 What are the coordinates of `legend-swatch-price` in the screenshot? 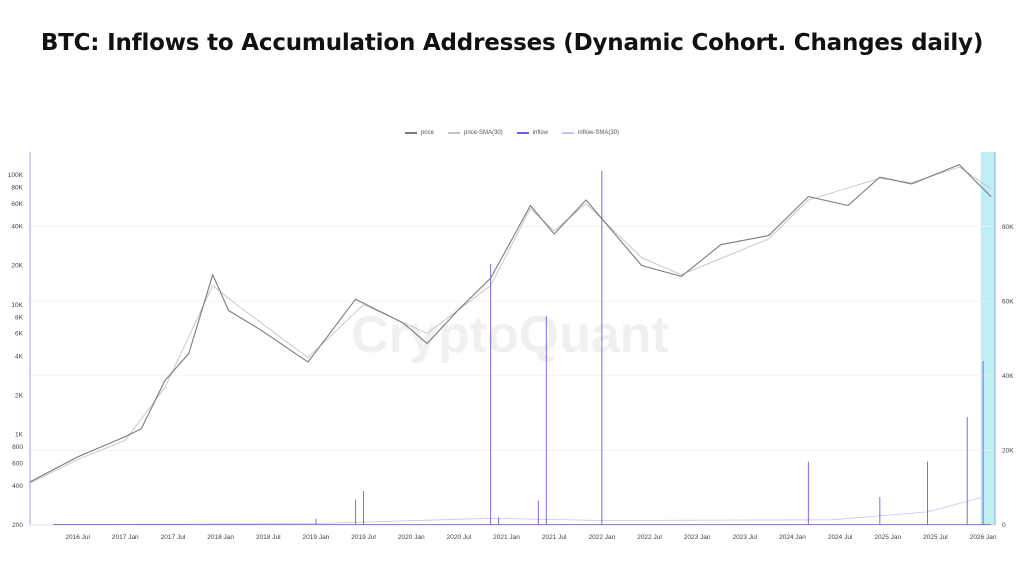 It's located at (410, 133).